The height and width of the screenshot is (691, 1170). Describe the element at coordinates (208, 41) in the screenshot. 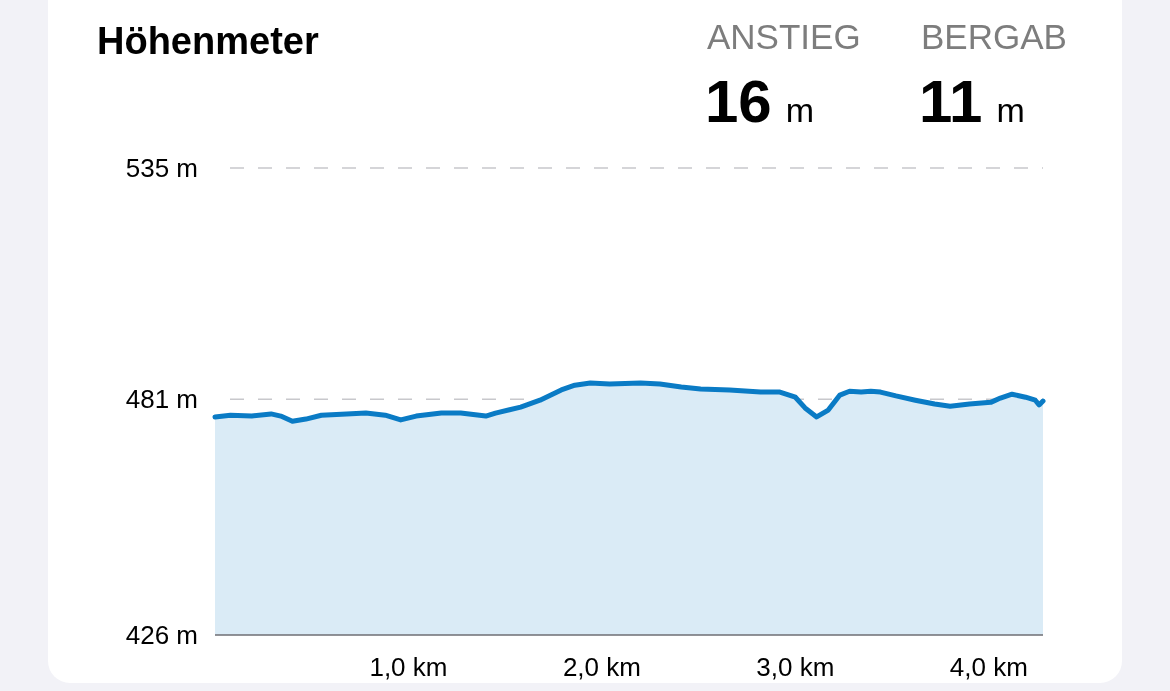

I see `chart-title: Höhenmeter` at that location.